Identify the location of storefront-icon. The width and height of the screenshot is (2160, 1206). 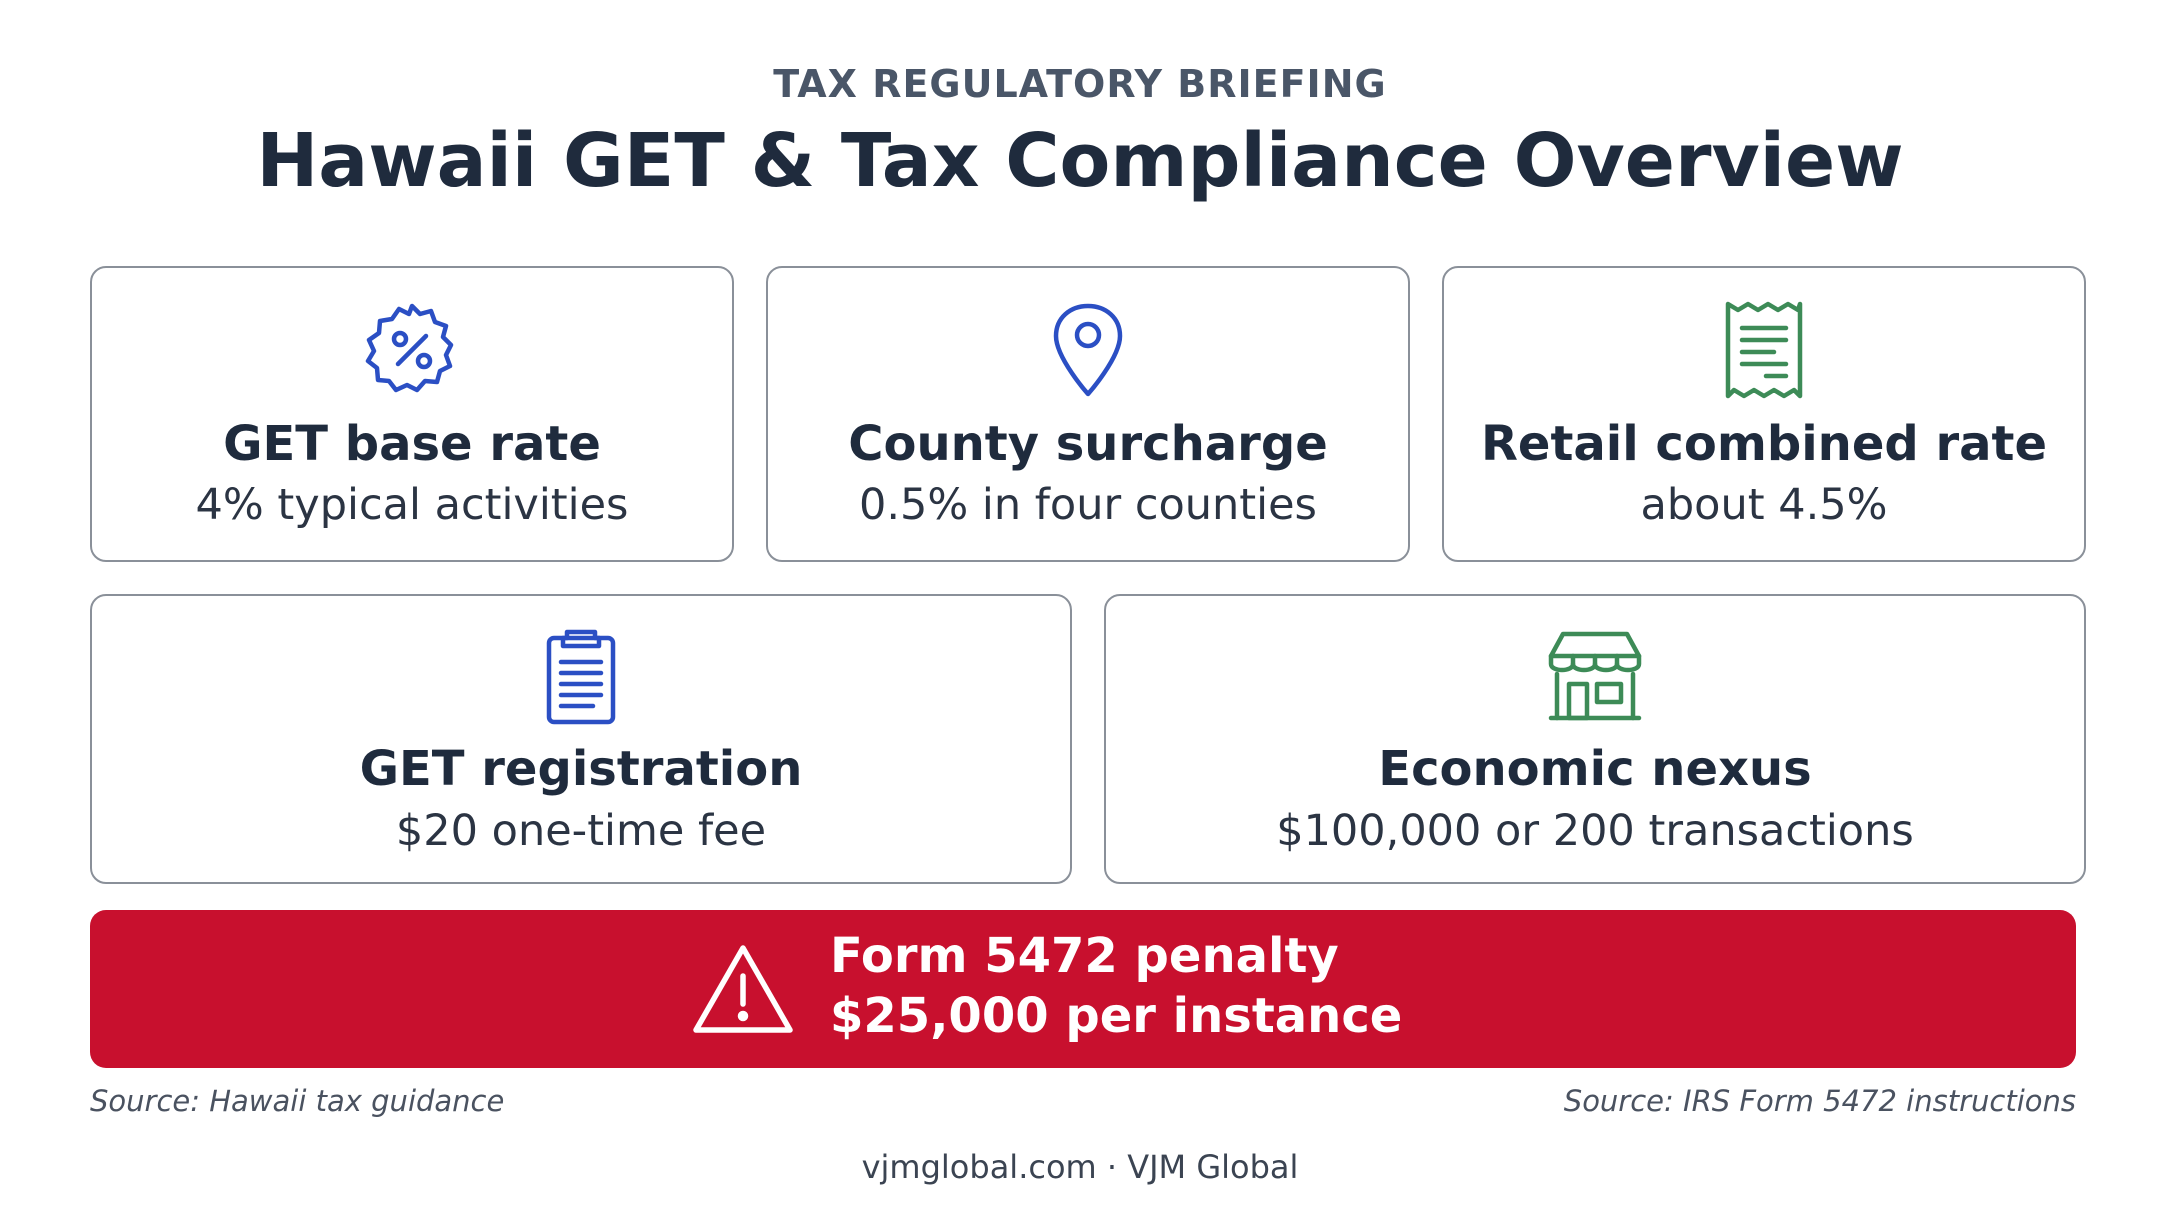
(1595, 676).